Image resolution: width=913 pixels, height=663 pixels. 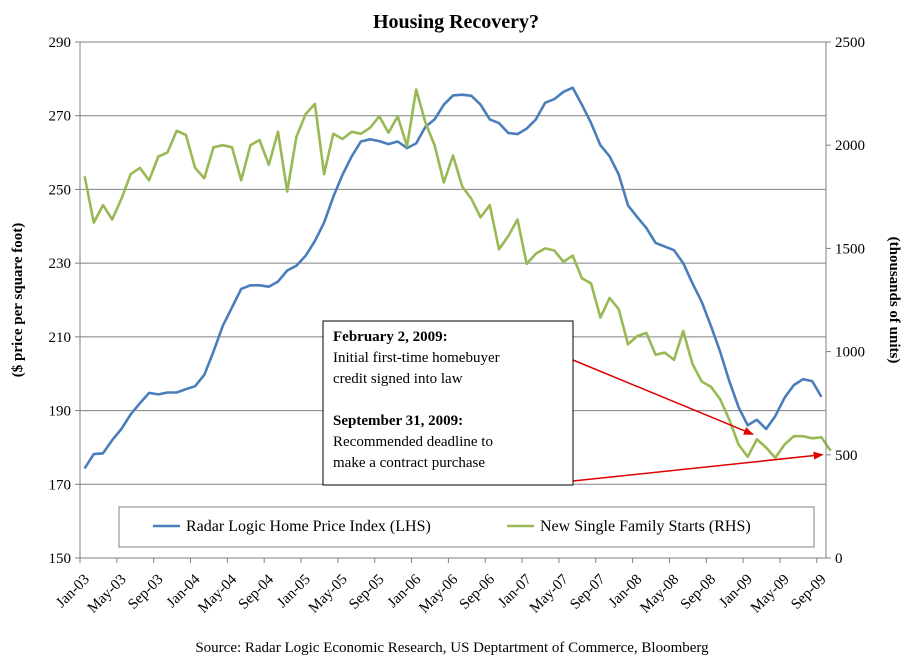 I want to click on x-tick-label: Sep-06, so click(x=478, y=592).